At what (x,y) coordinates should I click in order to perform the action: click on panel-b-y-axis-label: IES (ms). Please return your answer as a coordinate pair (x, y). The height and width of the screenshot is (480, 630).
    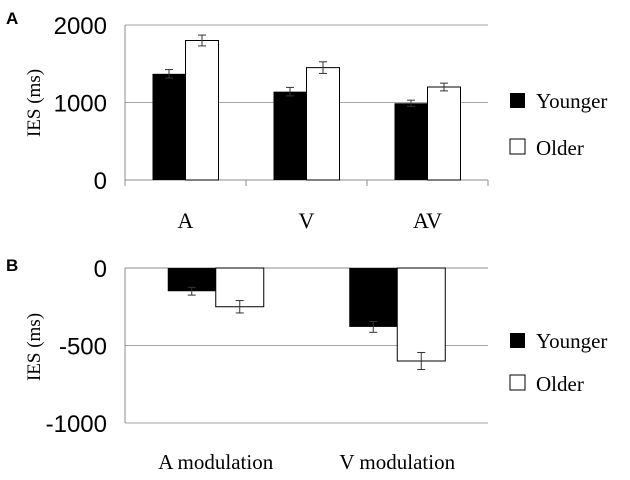
    Looking at the image, I should click on (34, 347).